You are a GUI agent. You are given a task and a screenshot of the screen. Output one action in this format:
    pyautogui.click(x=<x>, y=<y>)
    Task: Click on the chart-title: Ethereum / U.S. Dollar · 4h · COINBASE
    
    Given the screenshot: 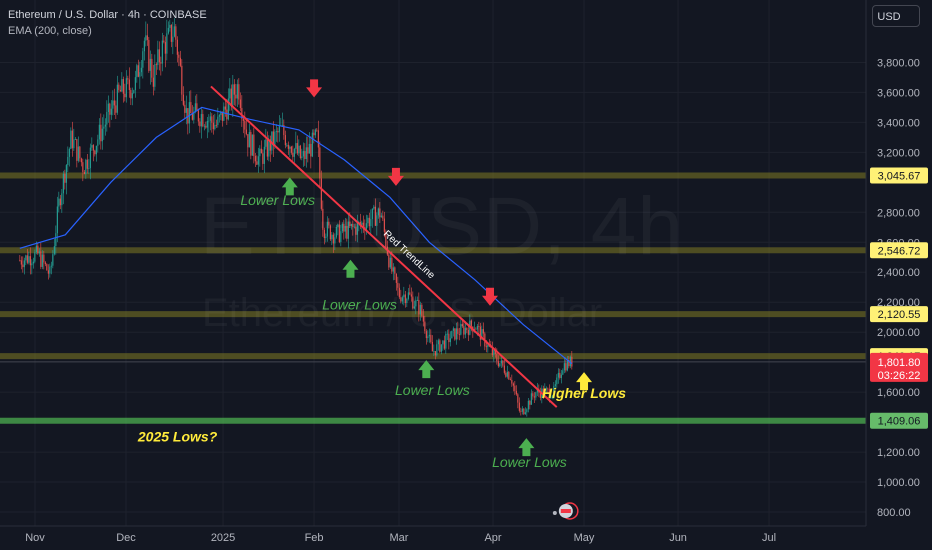 What is the action you would take?
    pyautogui.click(x=107, y=15)
    